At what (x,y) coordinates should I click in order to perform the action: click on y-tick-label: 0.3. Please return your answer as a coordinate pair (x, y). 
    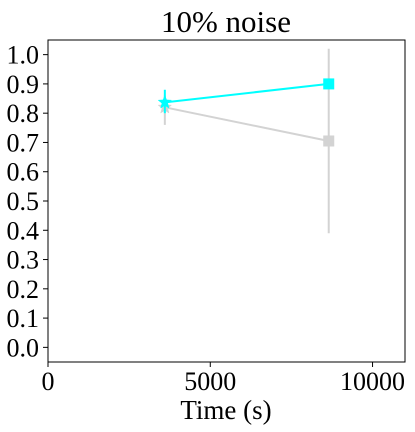
    Looking at the image, I should click on (23, 260).